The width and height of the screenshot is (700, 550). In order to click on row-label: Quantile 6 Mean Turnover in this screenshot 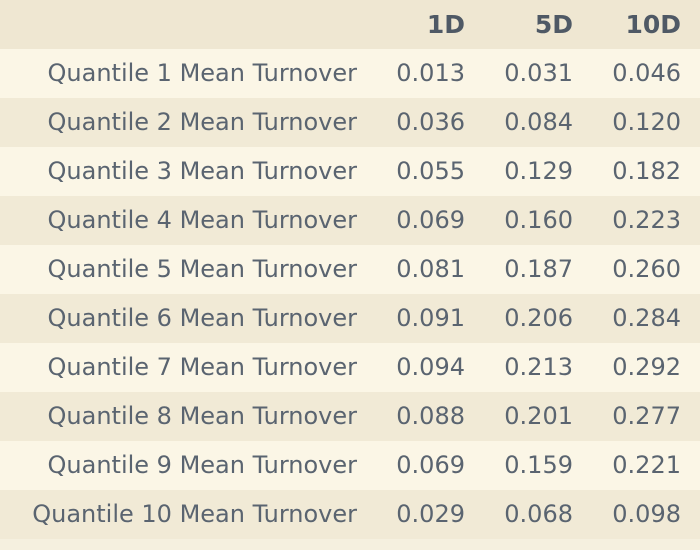, I will do `click(202, 318)`.